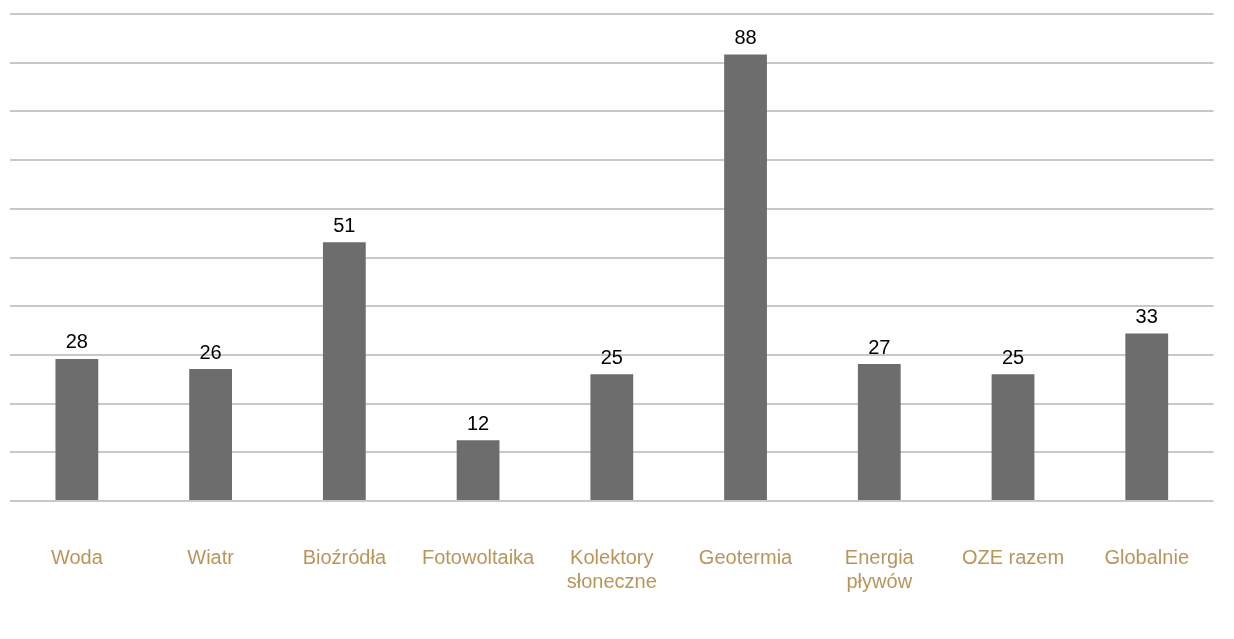 This screenshot has width=1234, height=639. I want to click on x-tick-label: Globalnie, so click(1147, 556).